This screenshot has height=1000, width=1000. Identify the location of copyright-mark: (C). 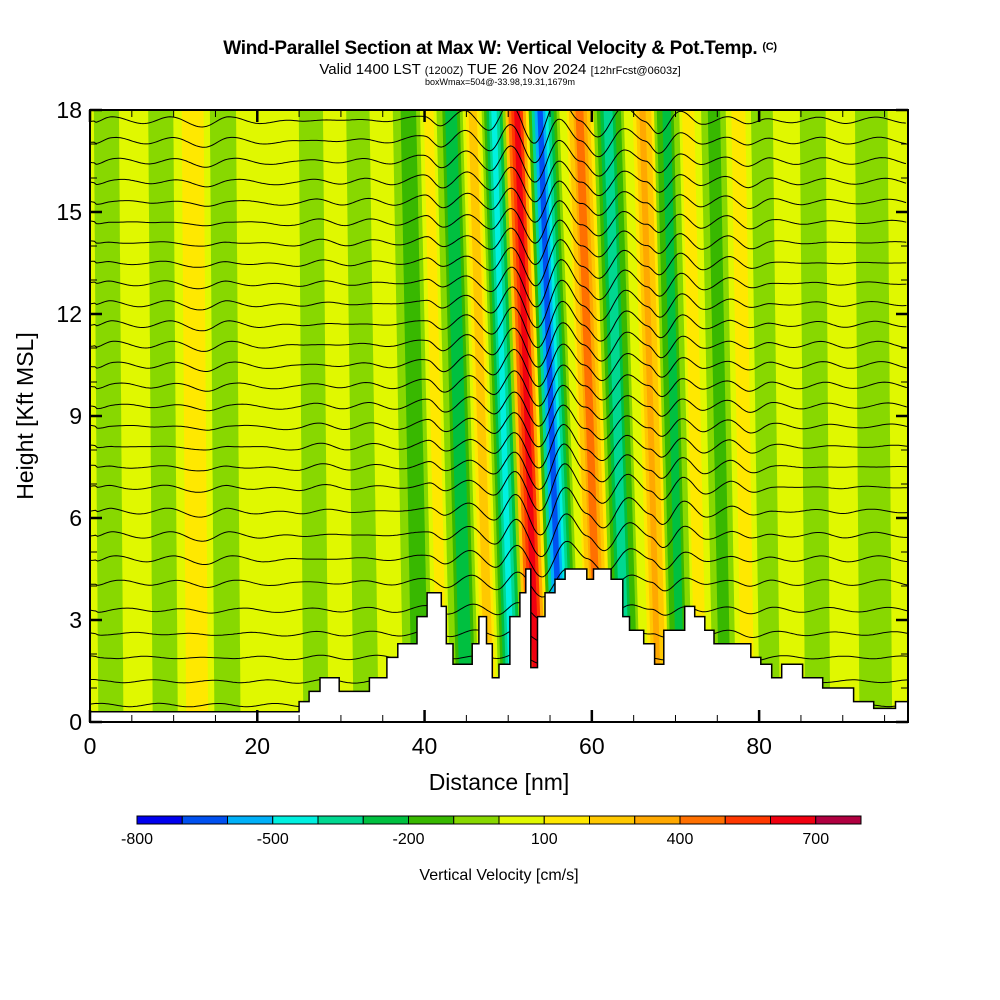
(769, 47).